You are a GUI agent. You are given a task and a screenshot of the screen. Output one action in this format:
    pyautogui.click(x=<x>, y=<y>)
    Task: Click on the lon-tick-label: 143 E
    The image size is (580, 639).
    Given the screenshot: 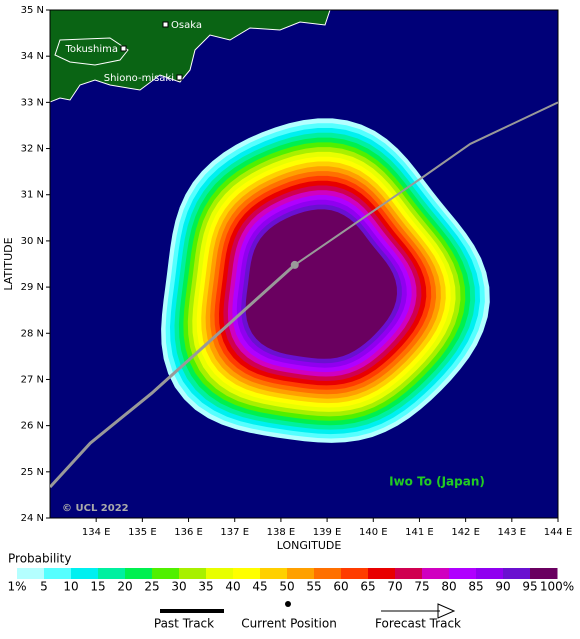 What is the action you would take?
    pyautogui.click(x=512, y=532)
    